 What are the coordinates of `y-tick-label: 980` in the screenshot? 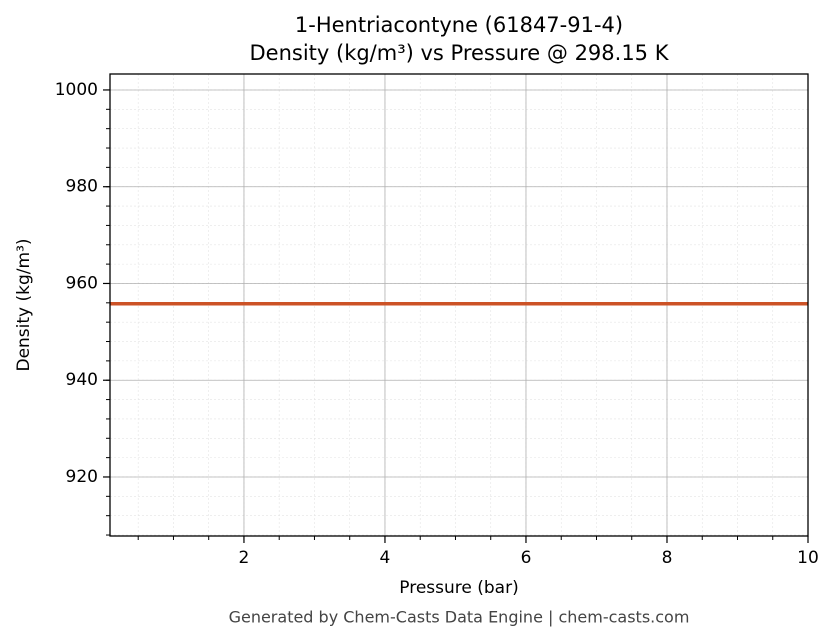 It's located at (82, 187).